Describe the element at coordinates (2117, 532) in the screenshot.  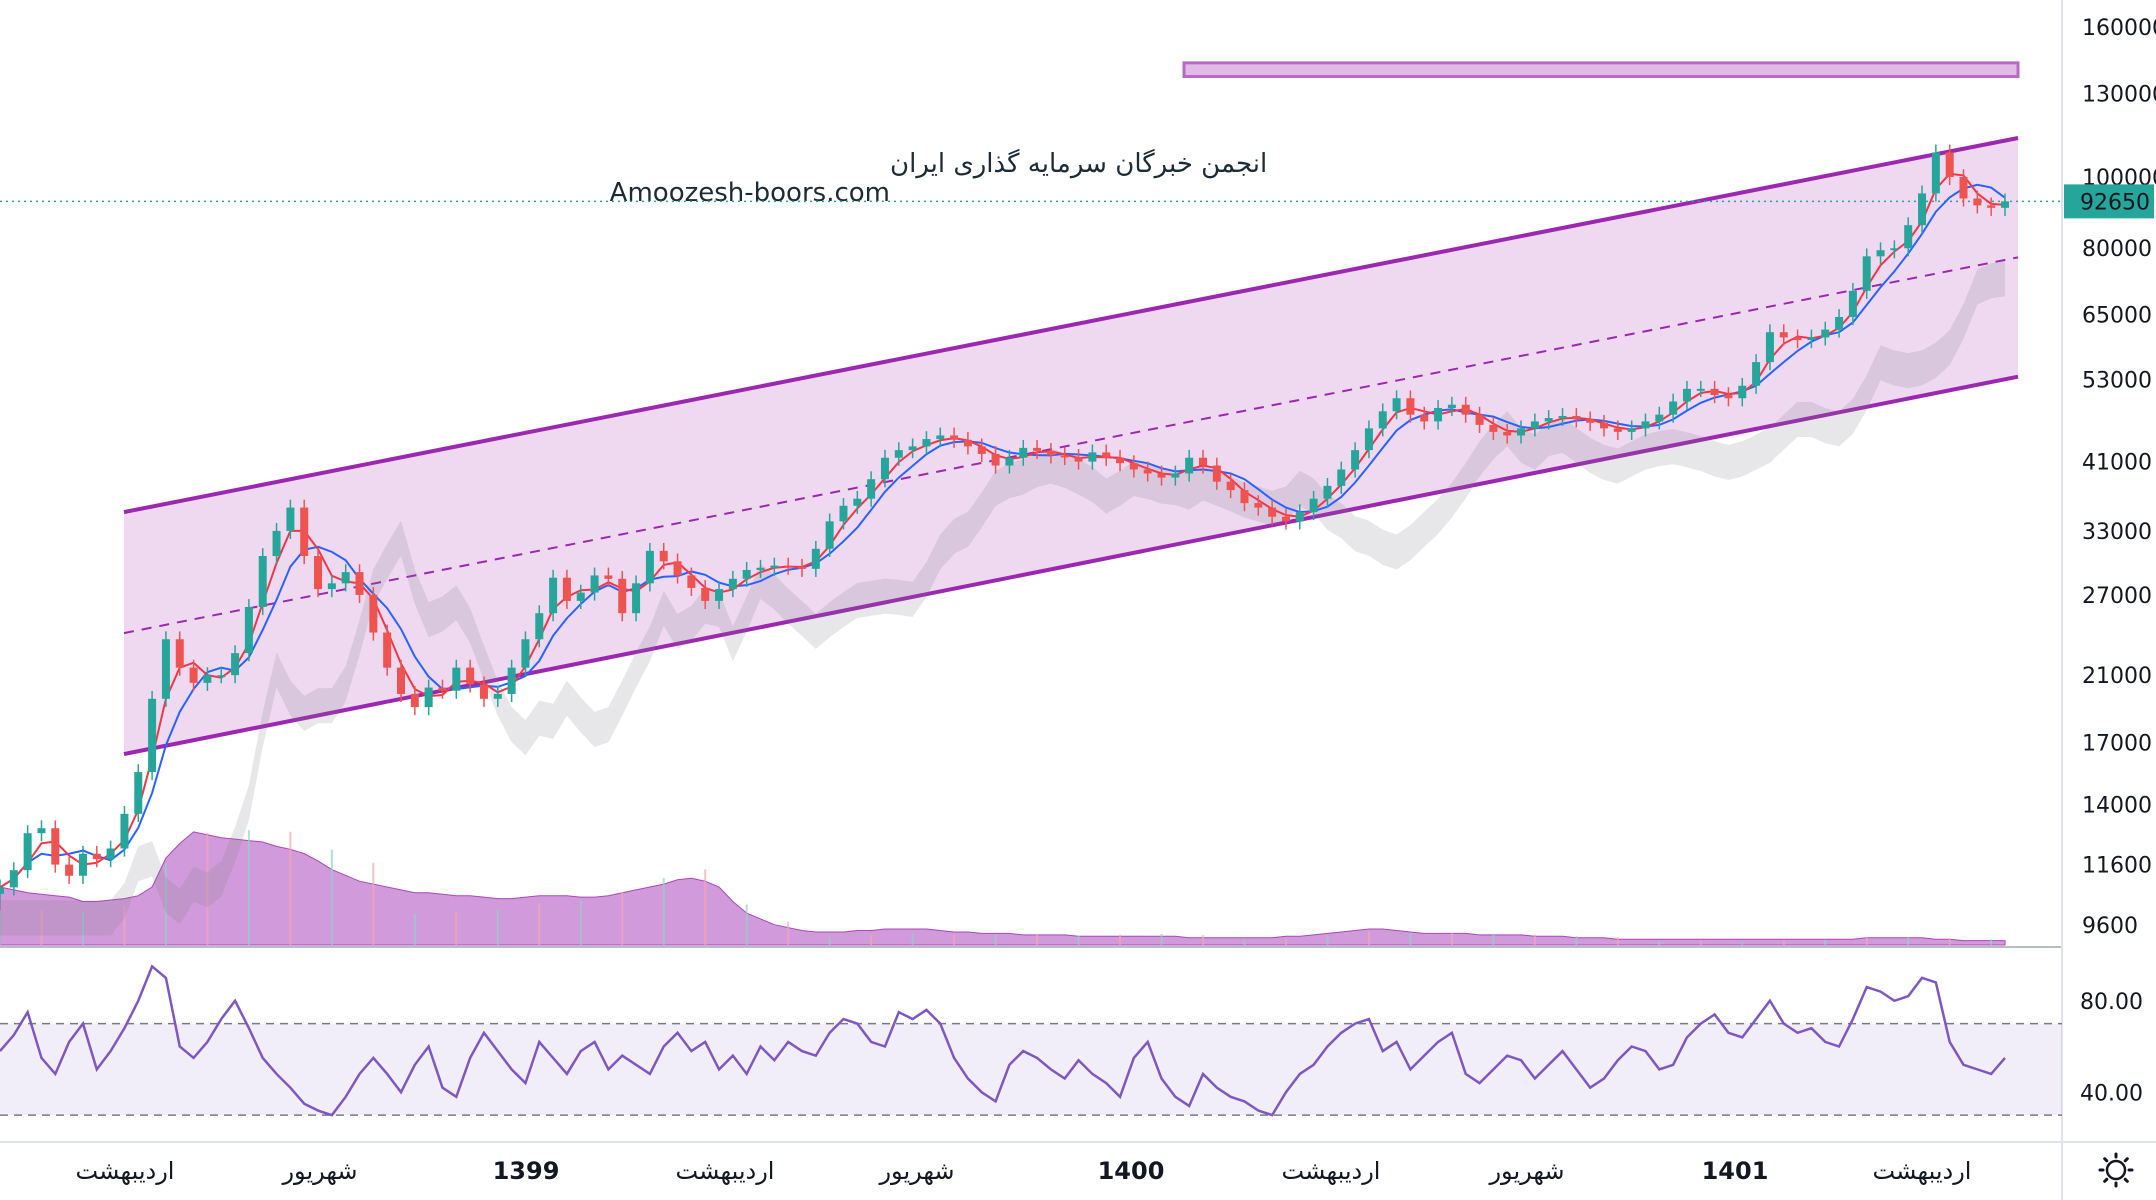
I see `price-tick-label: 33000` at that location.